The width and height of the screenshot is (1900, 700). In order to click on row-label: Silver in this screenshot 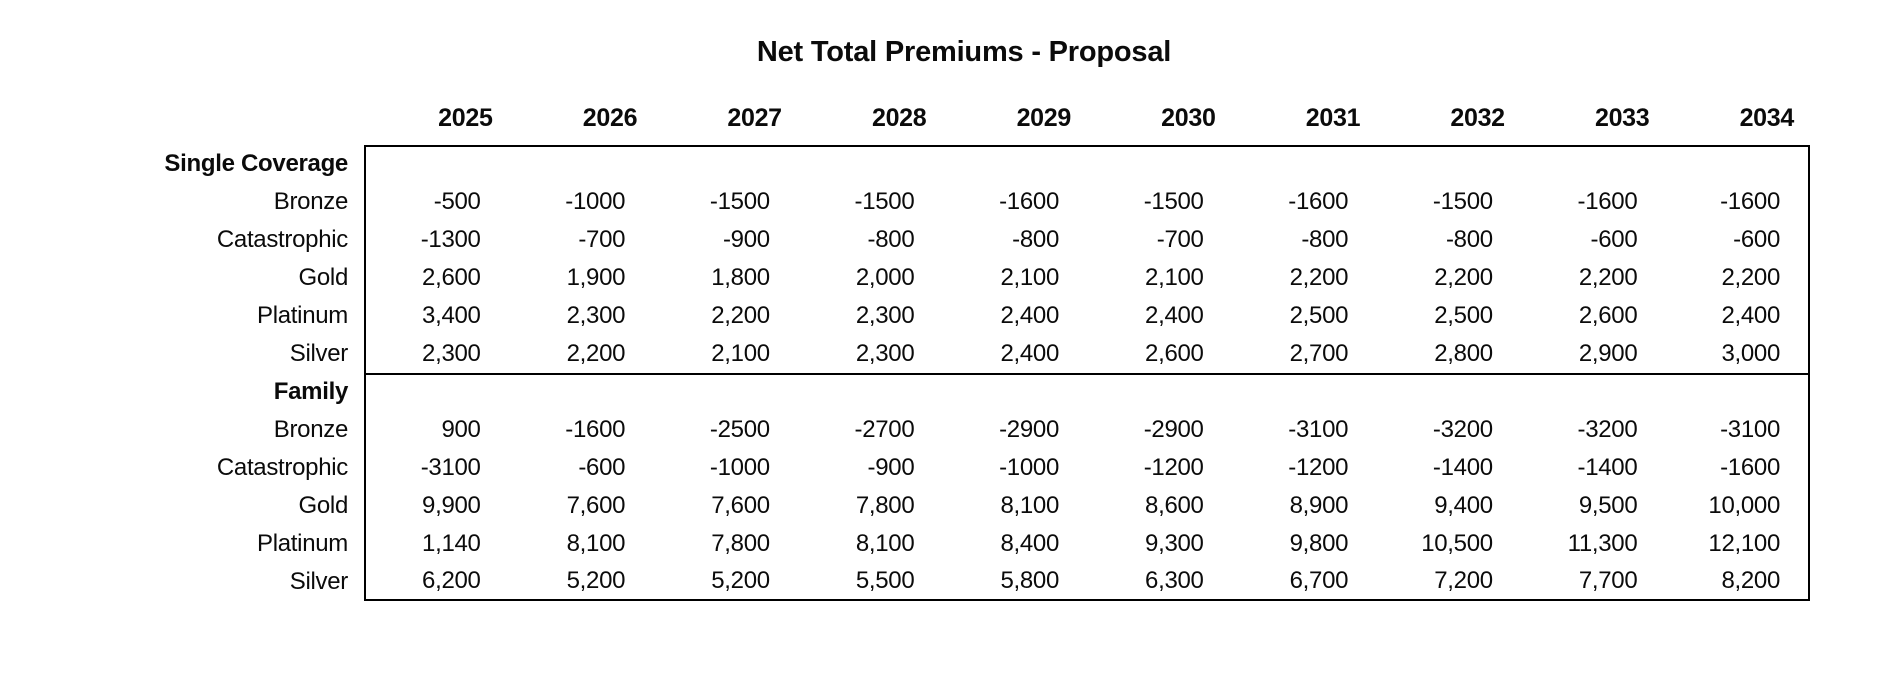, I will do `click(319, 581)`.